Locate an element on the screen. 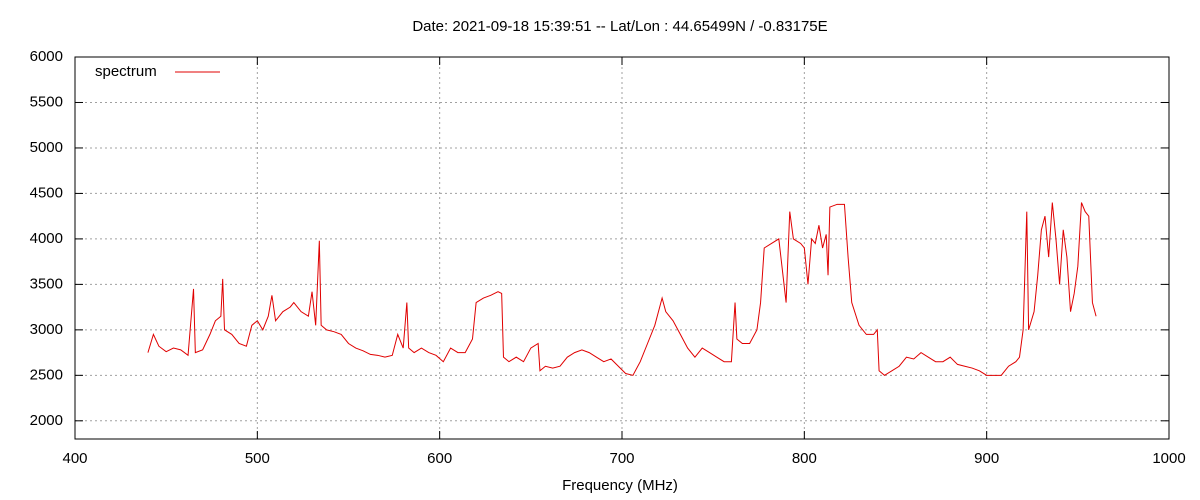 Image resolution: width=1200 pixels, height=500 pixels. y-tick-label: 3000 is located at coordinates (46, 329).